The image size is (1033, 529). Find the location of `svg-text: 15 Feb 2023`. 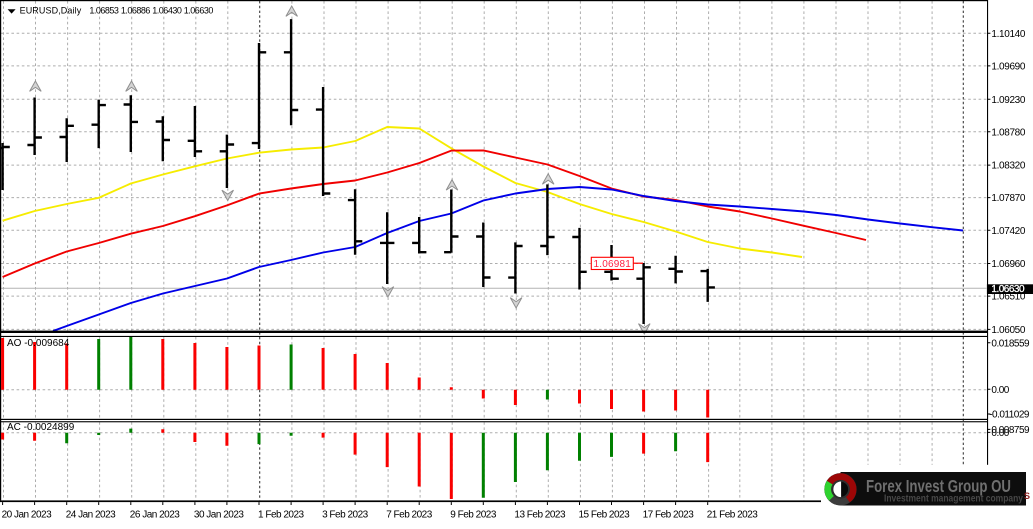

svg-text: 15 Feb 2023 is located at coordinates (605, 514).